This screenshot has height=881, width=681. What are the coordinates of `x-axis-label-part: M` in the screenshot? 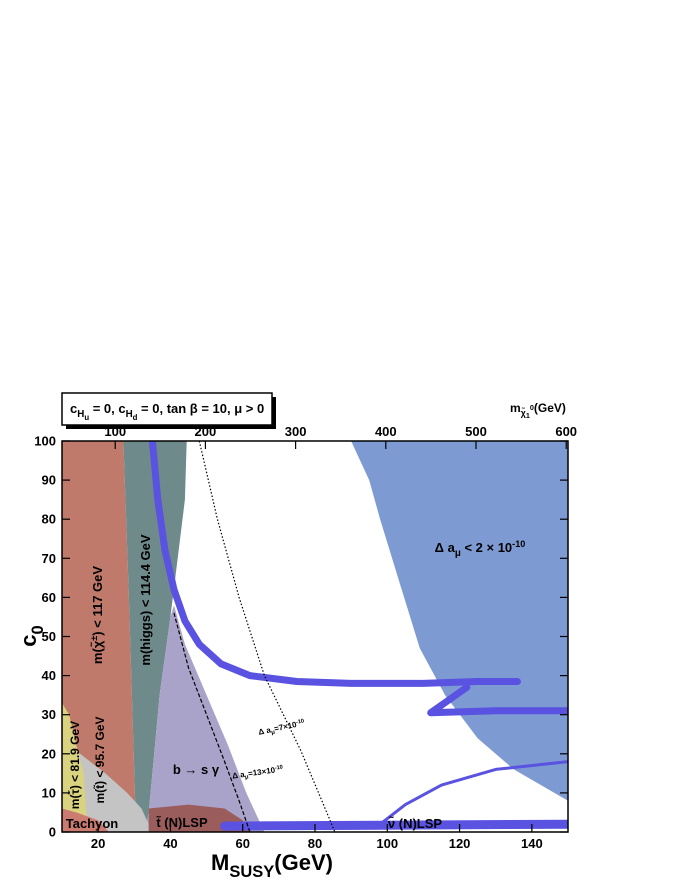 It's located at (220, 862).